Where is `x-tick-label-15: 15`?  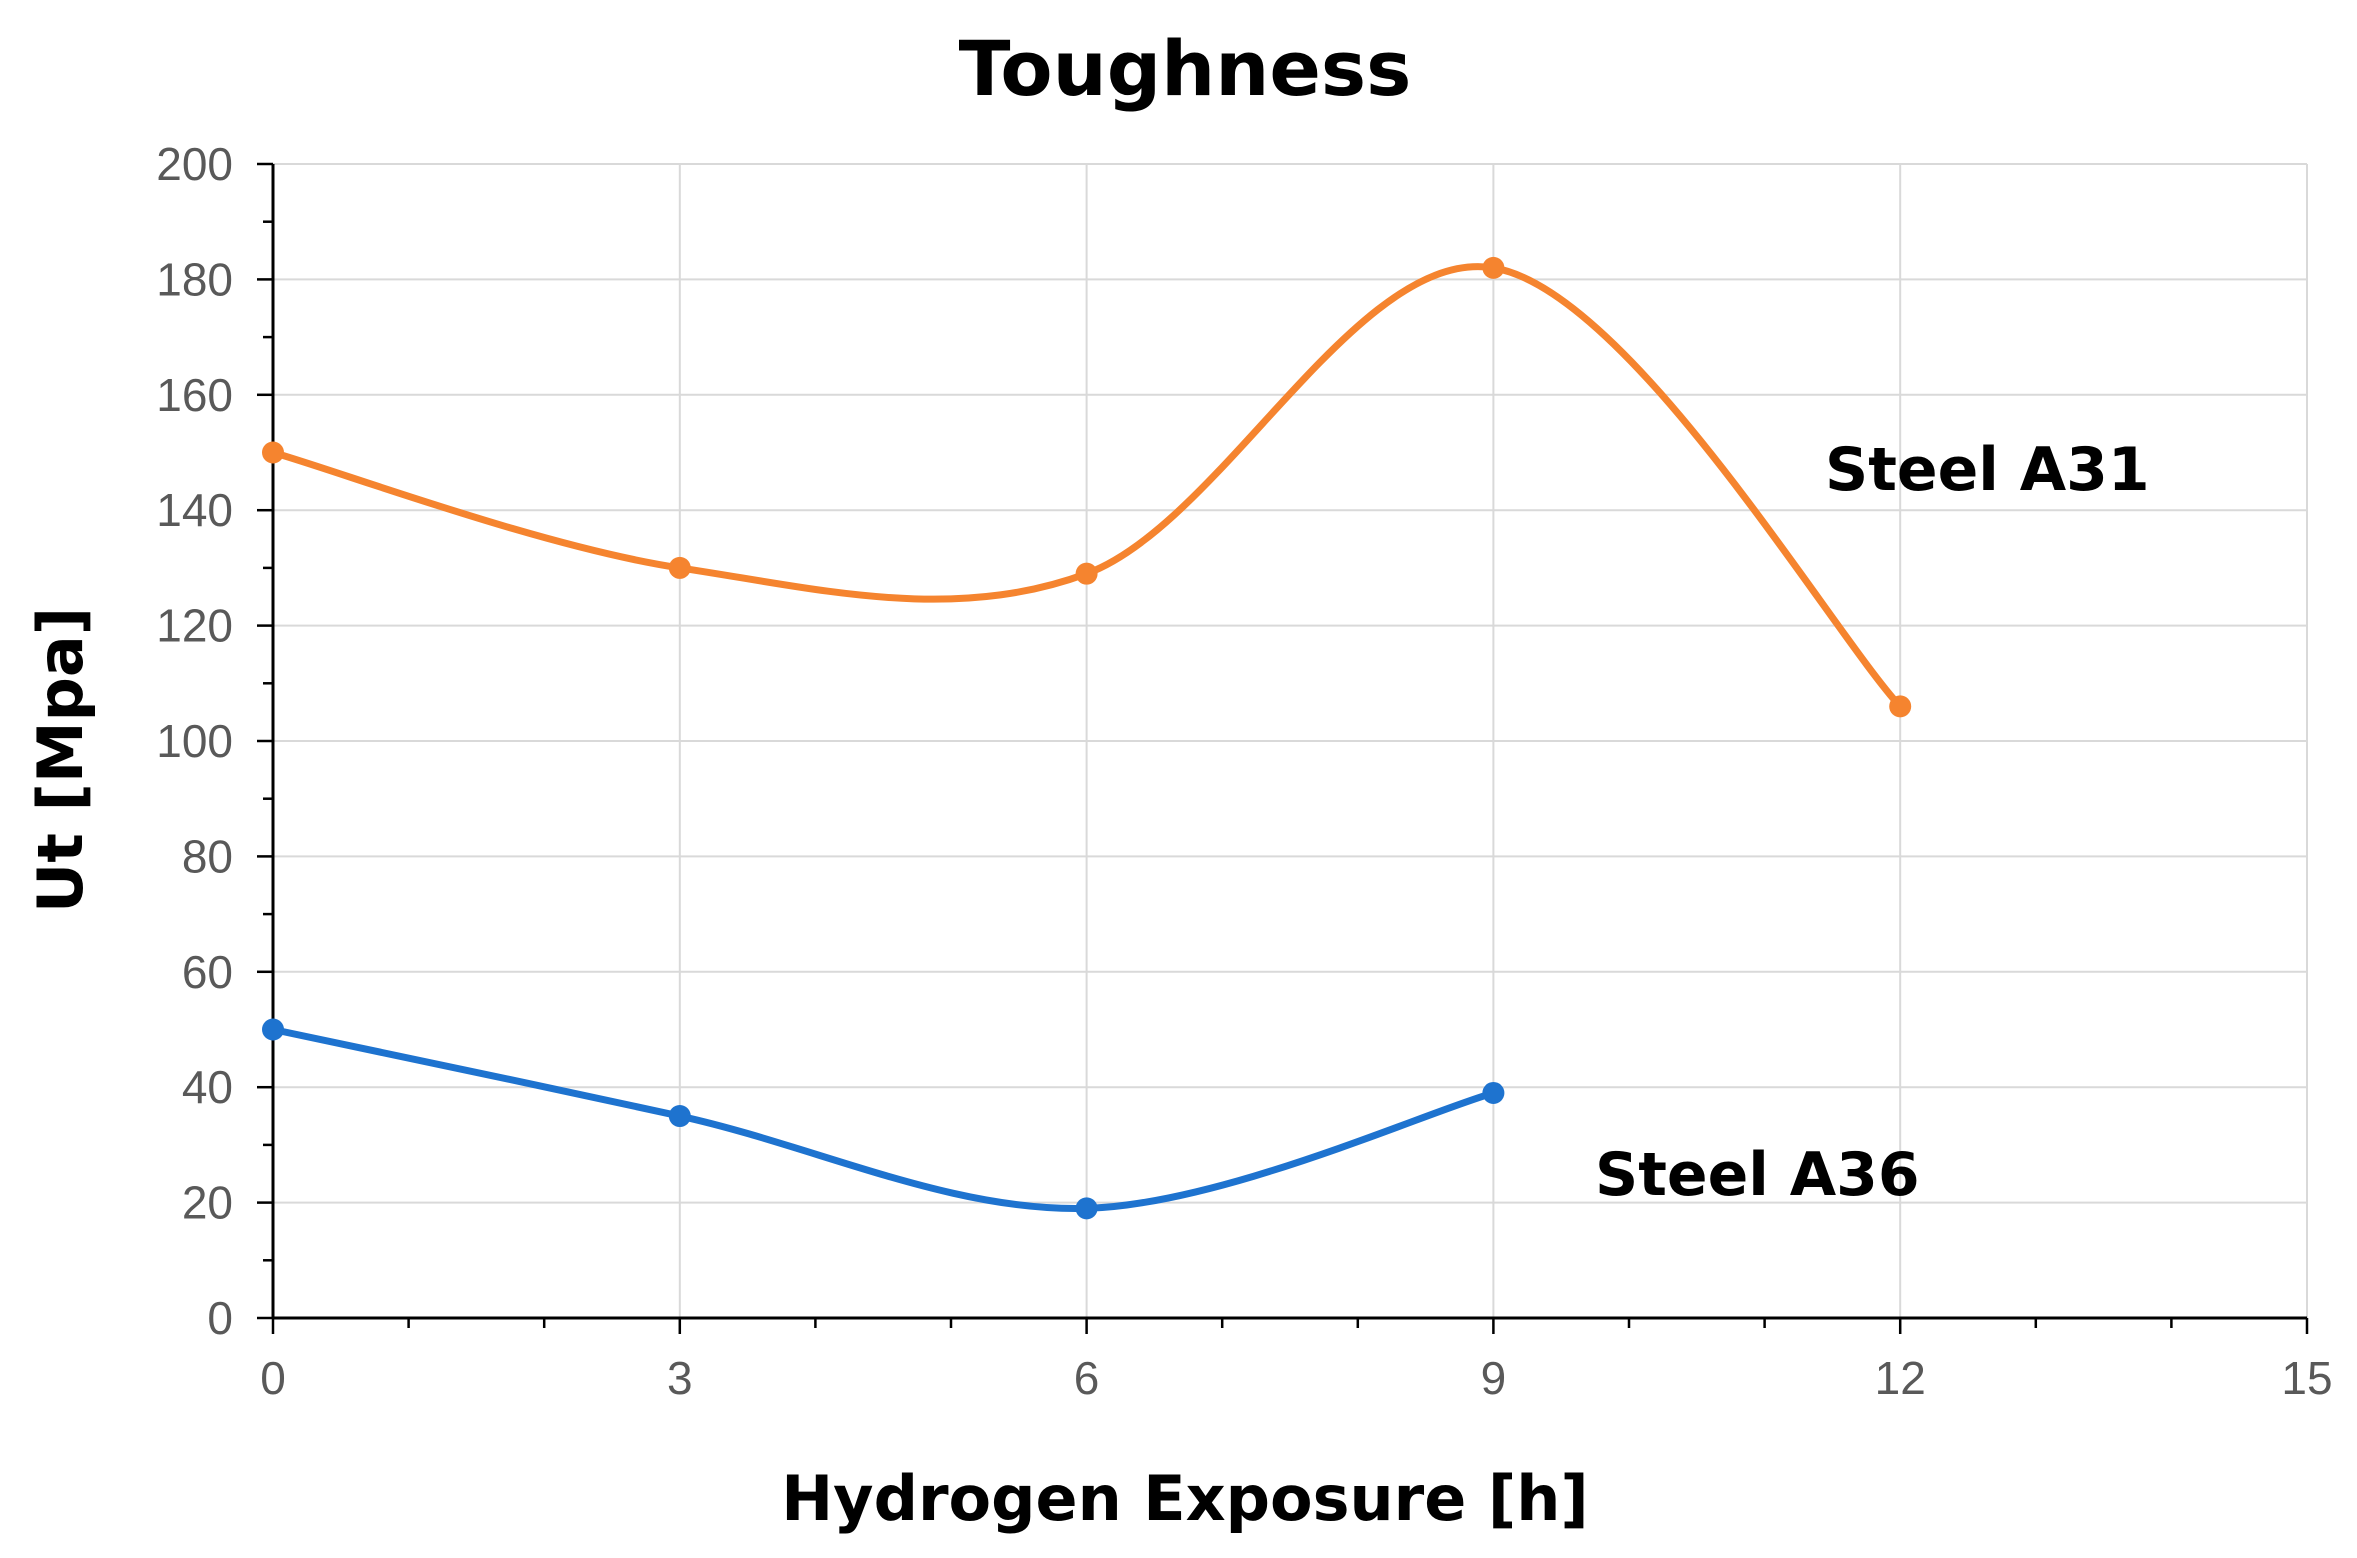 x-tick-label-15: 15 is located at coordinates (2306, 1378).